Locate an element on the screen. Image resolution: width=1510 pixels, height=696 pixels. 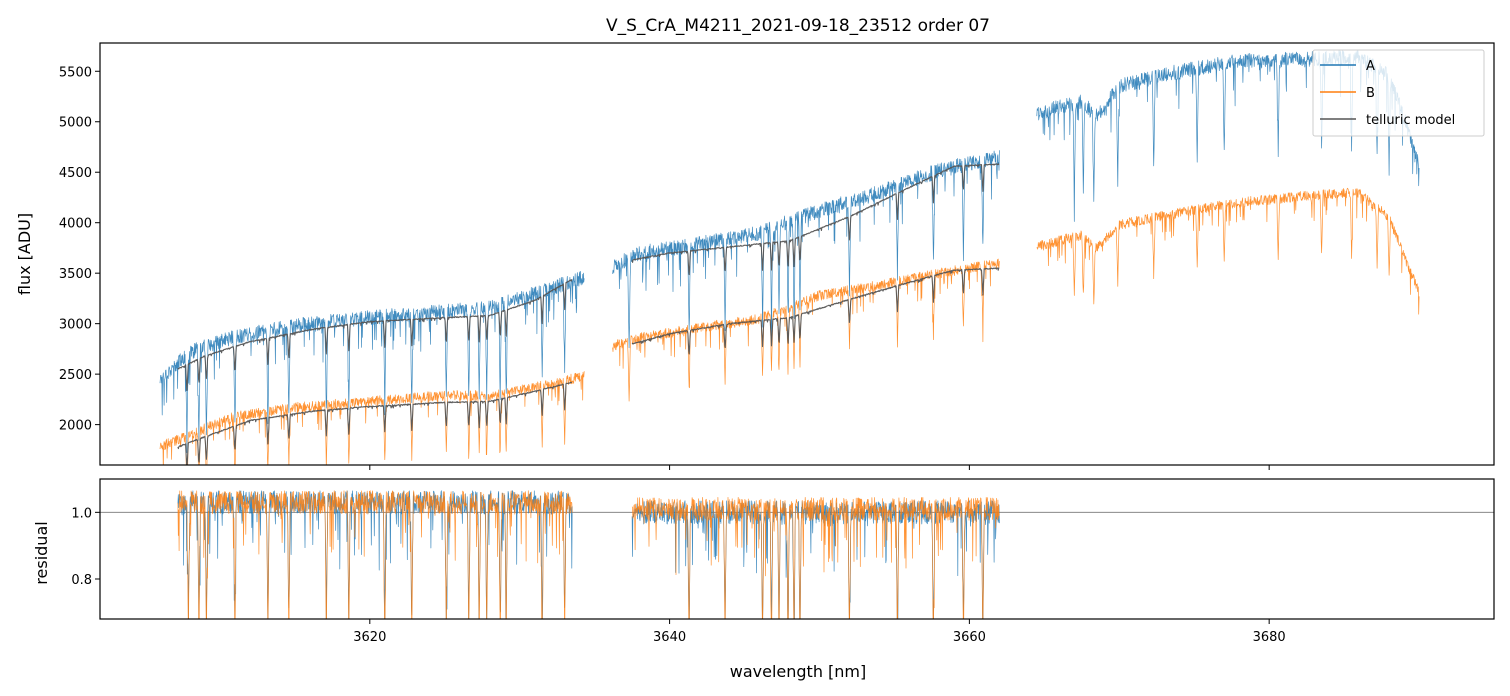
top-ytick-label: 2500 is located at coordinates (75, 375).